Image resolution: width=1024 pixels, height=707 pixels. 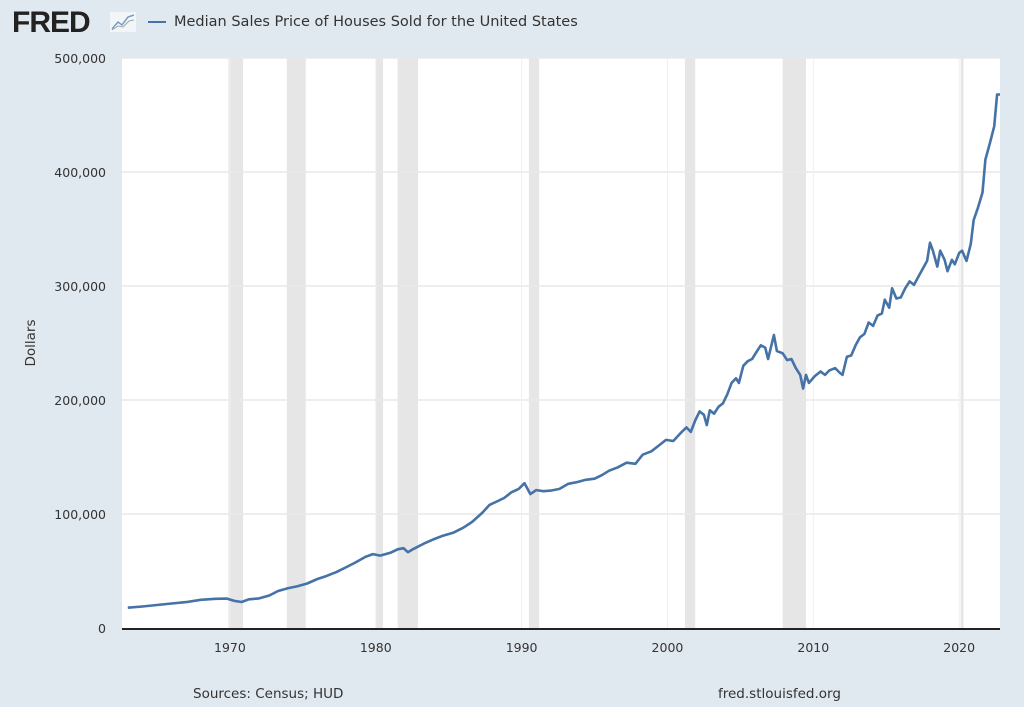 What do you see at coordinates (102, 628) in the screenshot?
I see `y-tick-label: 0` at bounding box center [102, 628].